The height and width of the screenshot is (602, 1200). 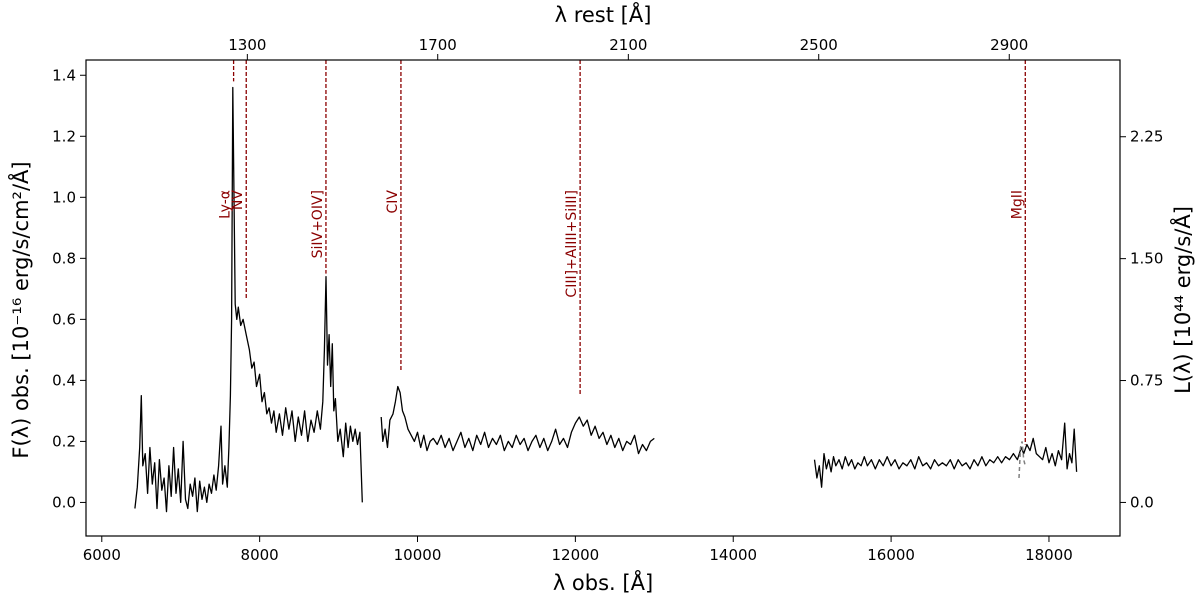 What do you see at coordinates (572, 244) in the screenshot?
I see `emission-line-label: CIII]+AlIII+SiIII]` at bounding box center [572, 244].